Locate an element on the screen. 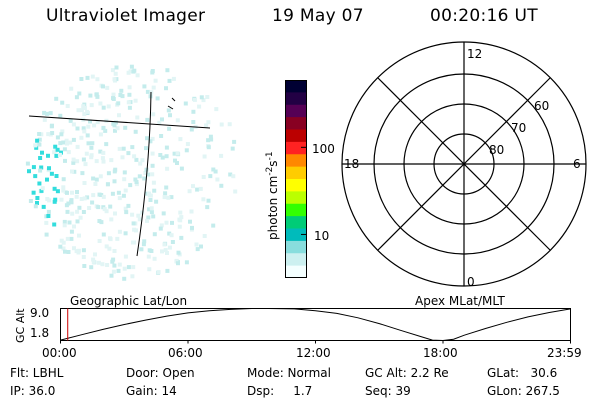 This screenshot has height=400, width=600. right-caption: Apex MLat/MLT is located at coordinates (460, 301).